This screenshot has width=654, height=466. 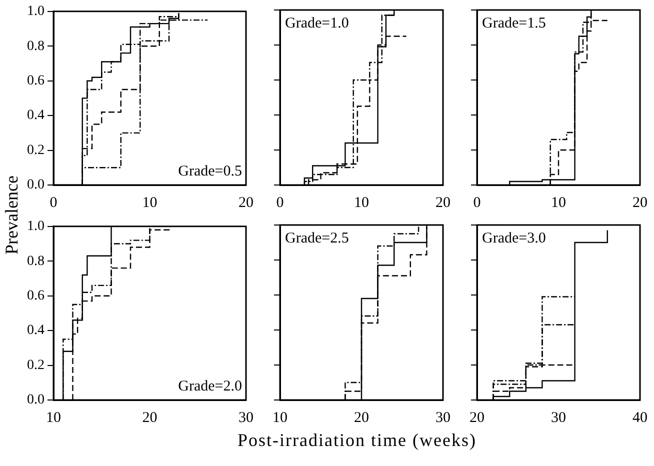 I want to click on annotation: Grade=0.5, so click(x=210, y=171).